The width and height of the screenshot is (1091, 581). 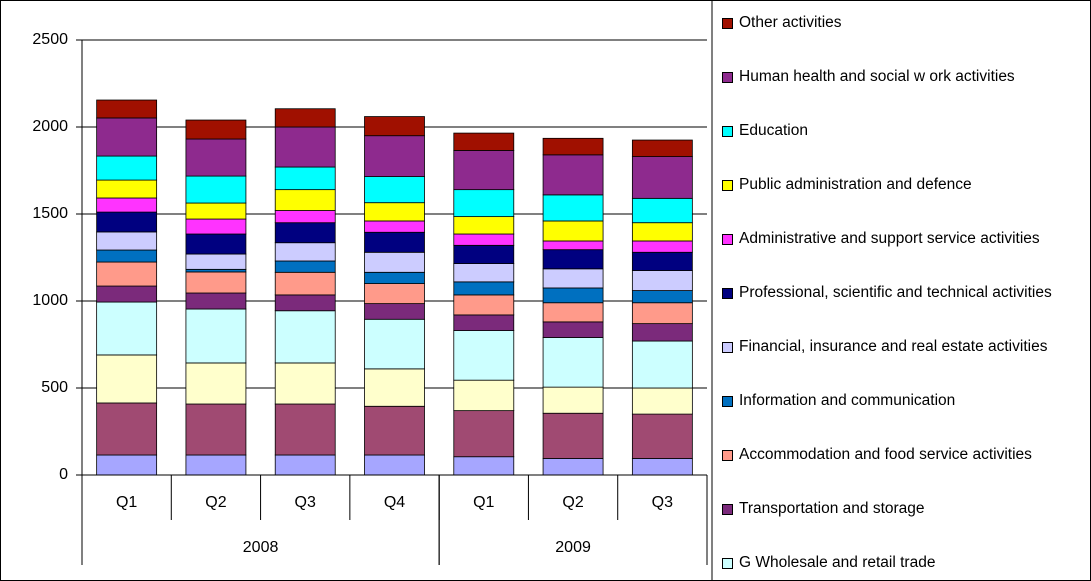 I want to click on legend-item: Other activities, so click(x=902, y=23).